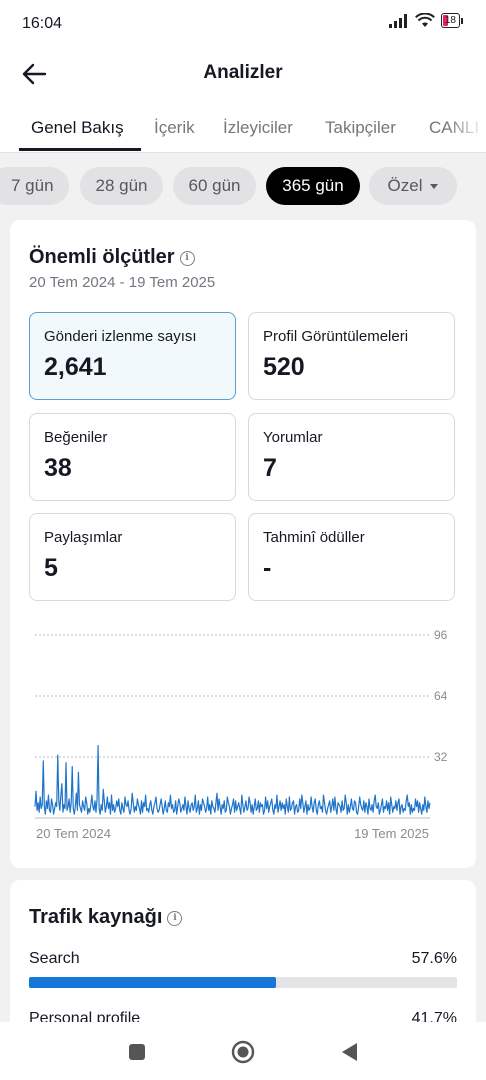 Image resolution: width=486 pixels, height=1080 pixels. I want to click on traffic-pct: 57.6%, so click(434, 958).